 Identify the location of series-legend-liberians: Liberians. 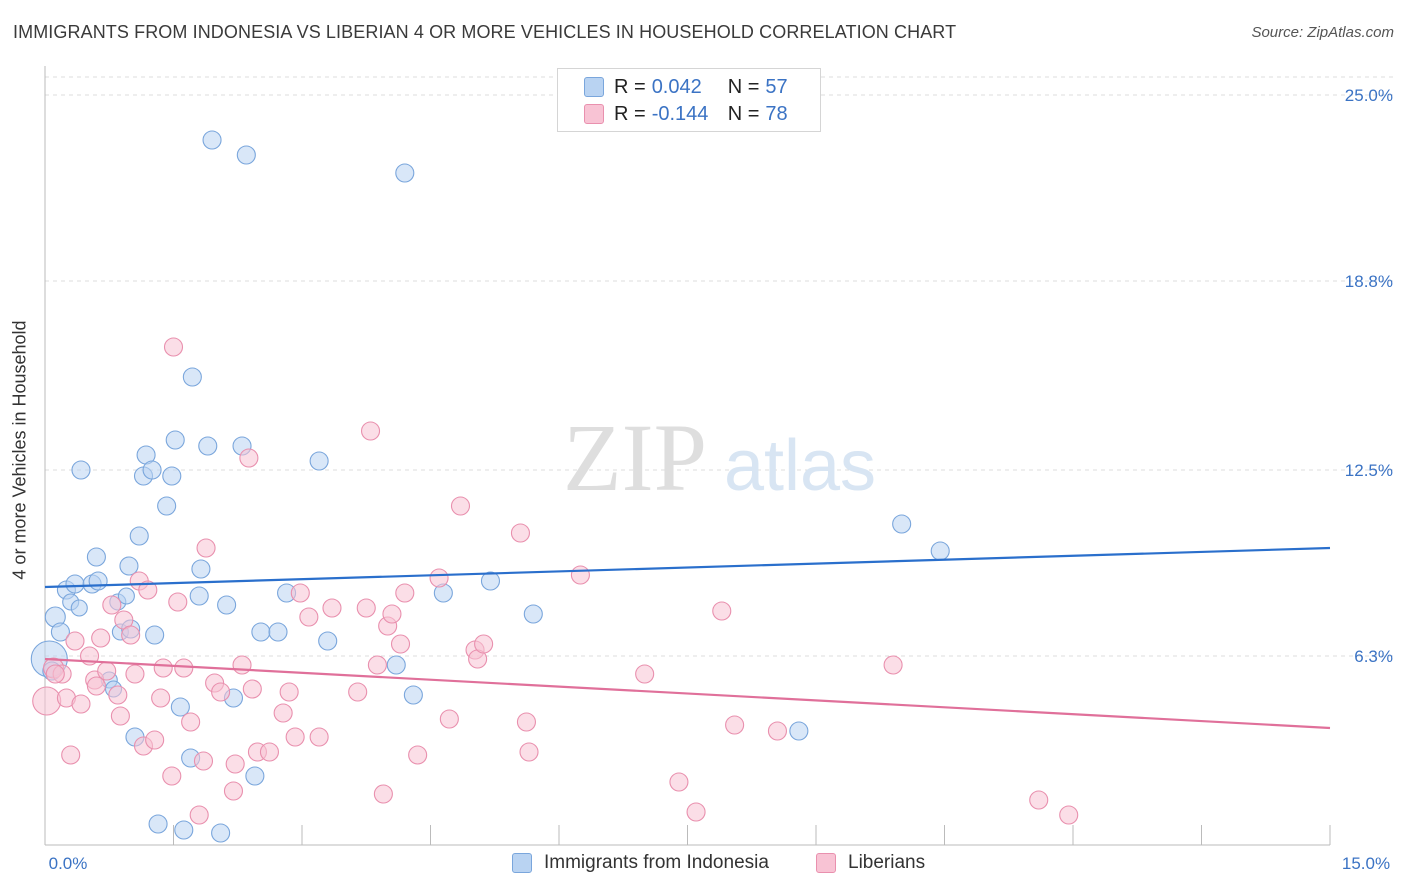
(870, 863).